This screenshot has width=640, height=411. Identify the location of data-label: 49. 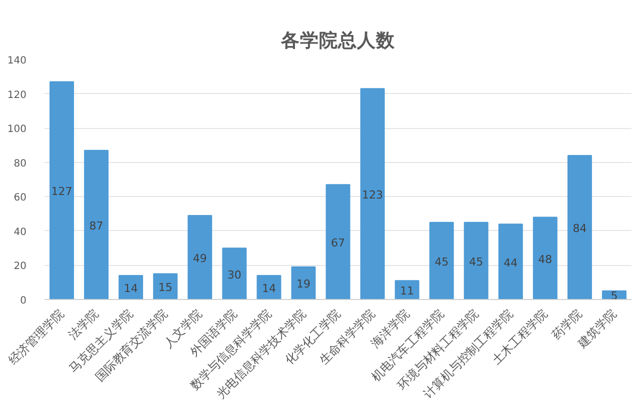
(199, 258).